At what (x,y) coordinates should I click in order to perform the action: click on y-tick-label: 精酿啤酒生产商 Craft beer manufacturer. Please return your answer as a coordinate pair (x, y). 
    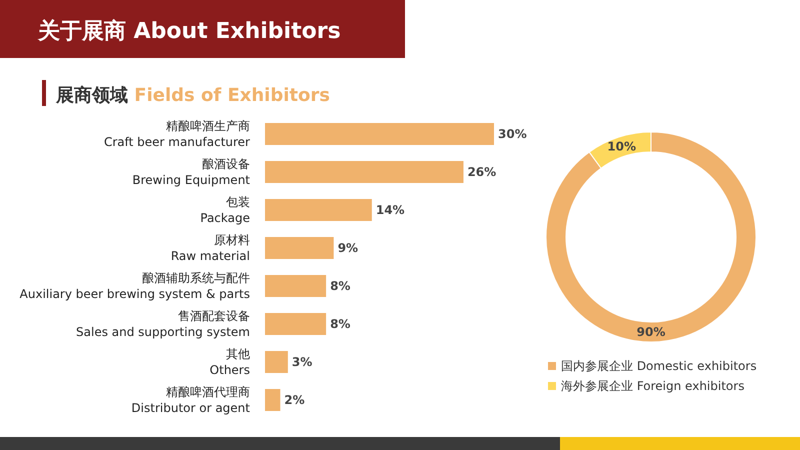
    Looking at the image, I should click on (177, 134).